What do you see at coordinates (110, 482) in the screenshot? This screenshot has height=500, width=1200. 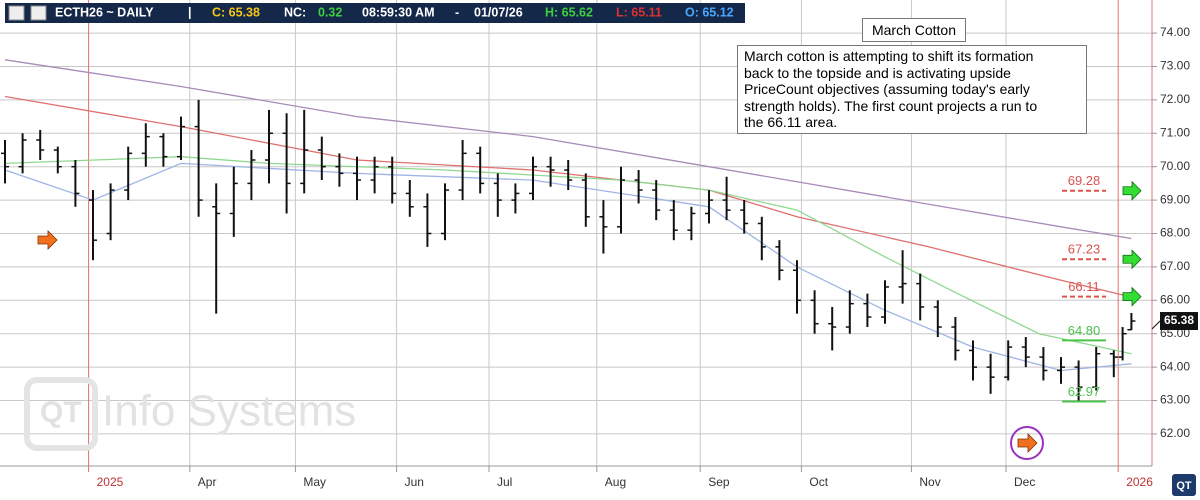 I see `x-tick-label: 2025` at bounding box center [110, 482].